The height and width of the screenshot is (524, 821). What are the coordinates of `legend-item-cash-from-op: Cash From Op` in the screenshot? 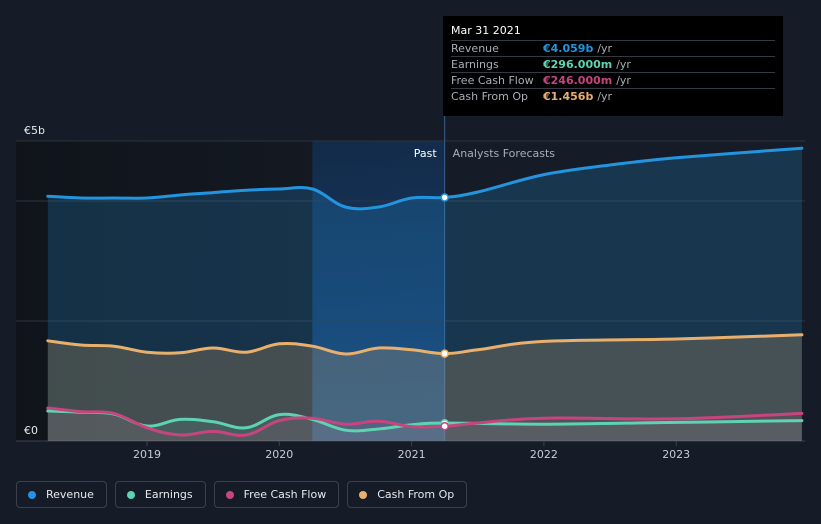 It's located at (407, 494).